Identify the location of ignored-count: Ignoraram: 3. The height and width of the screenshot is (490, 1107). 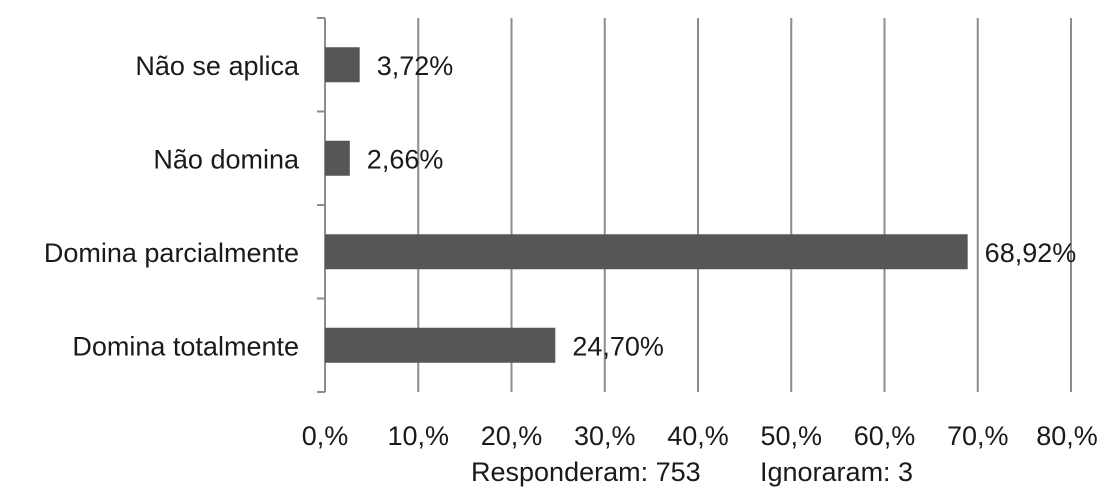
(836, 472).